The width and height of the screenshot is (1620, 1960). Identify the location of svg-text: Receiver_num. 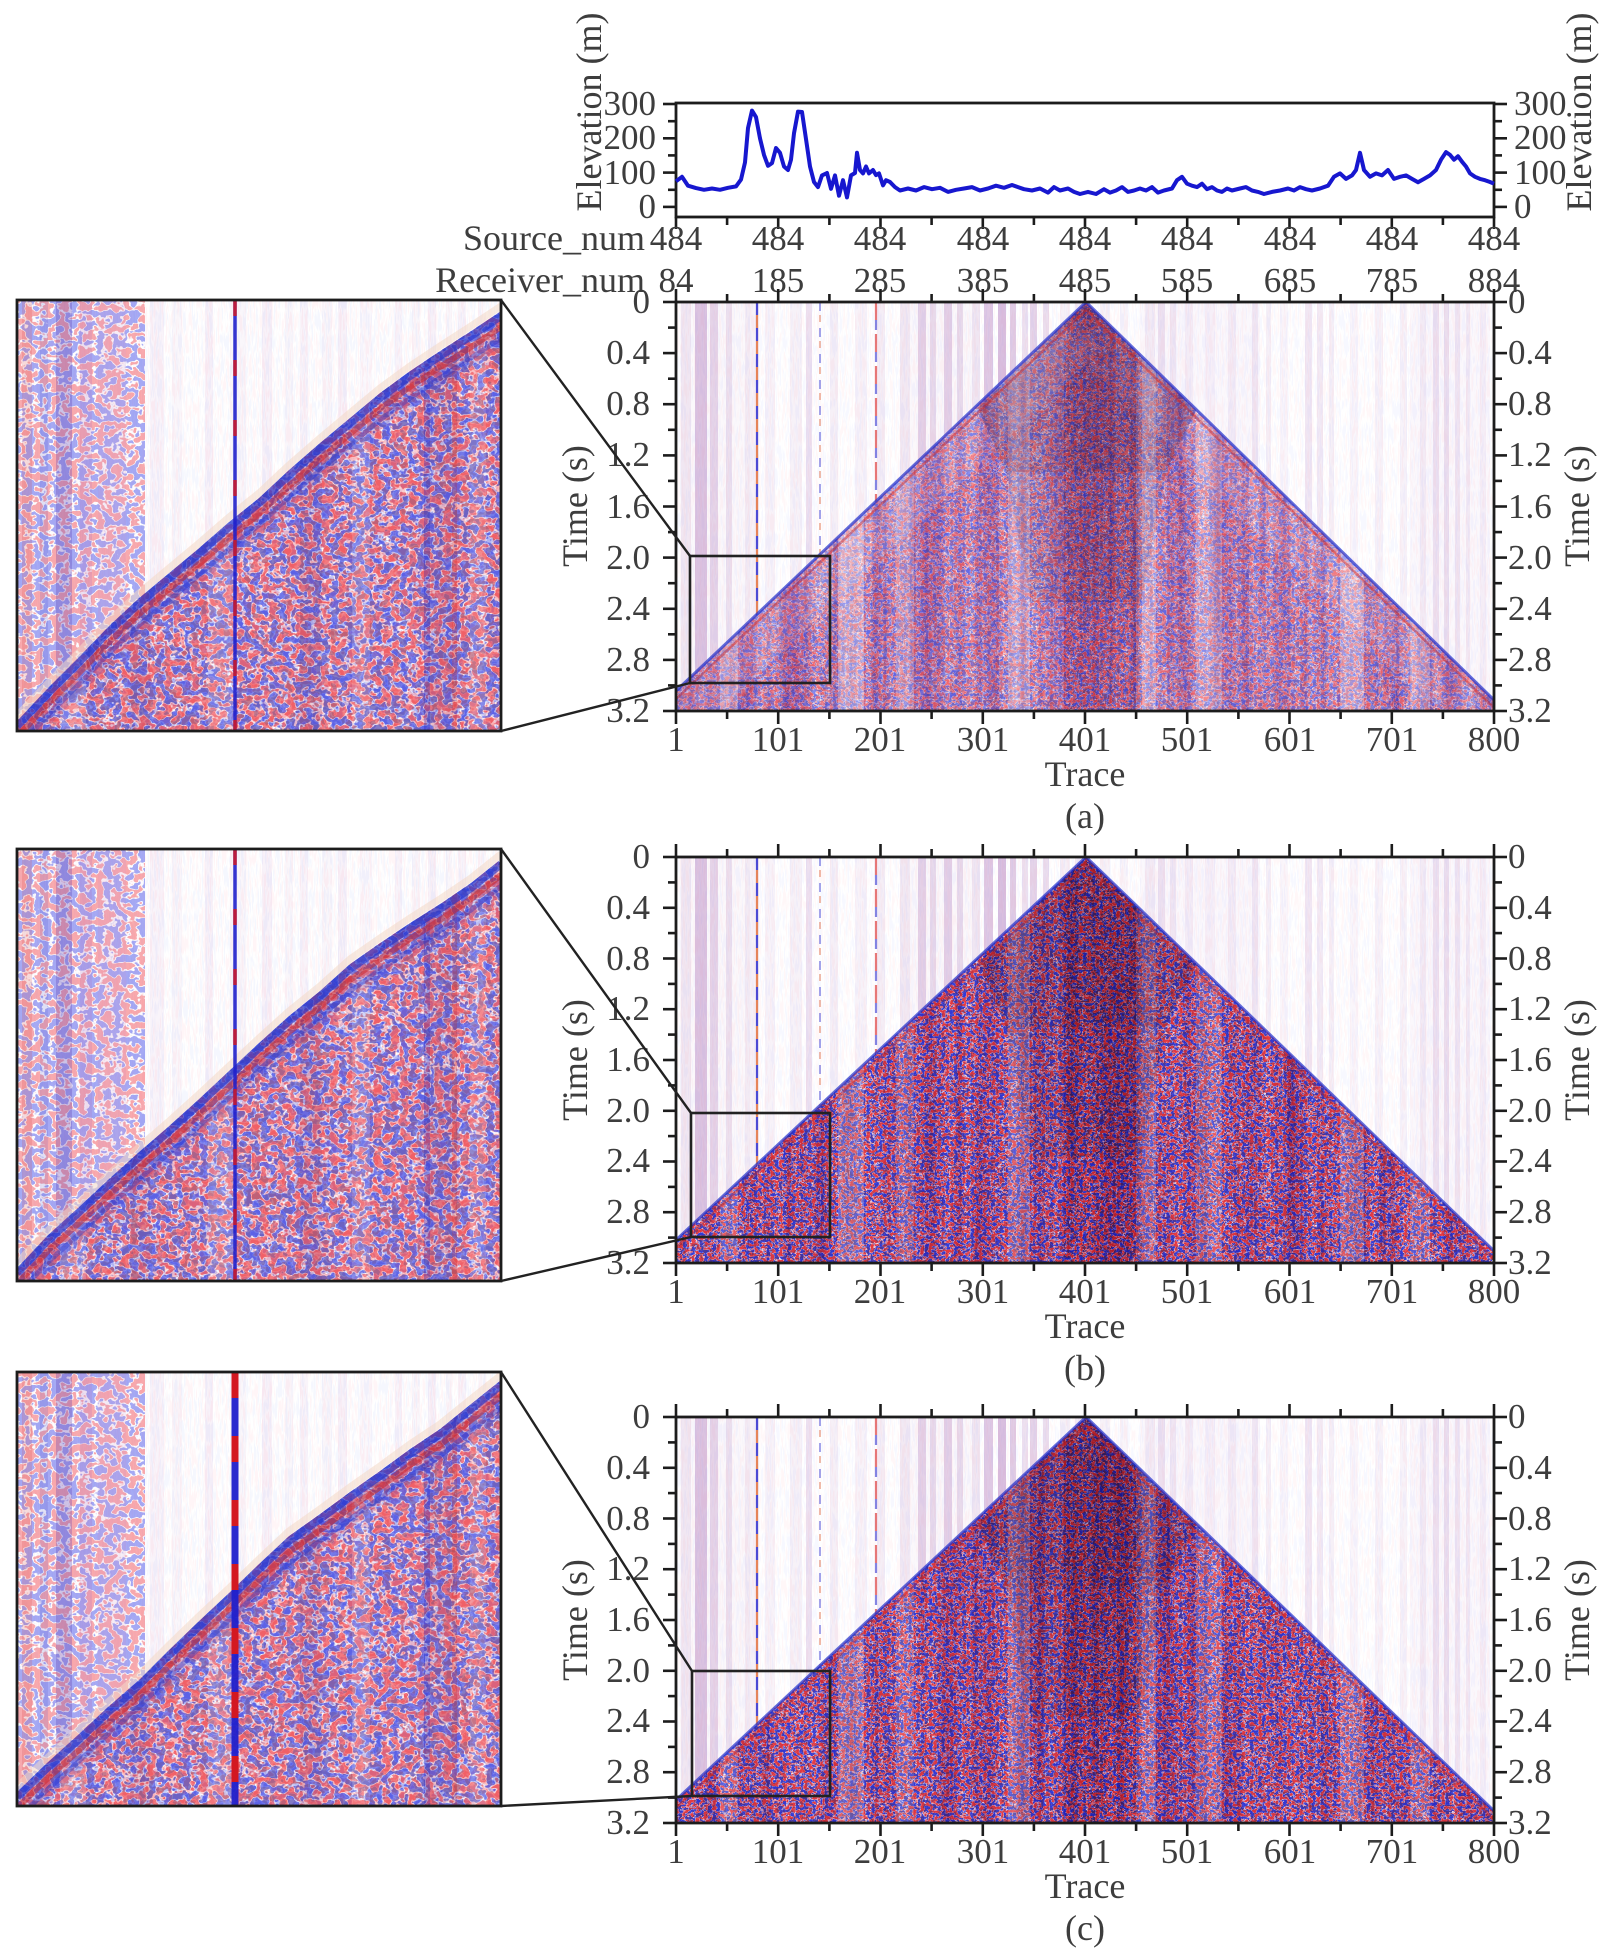
(540, 280).